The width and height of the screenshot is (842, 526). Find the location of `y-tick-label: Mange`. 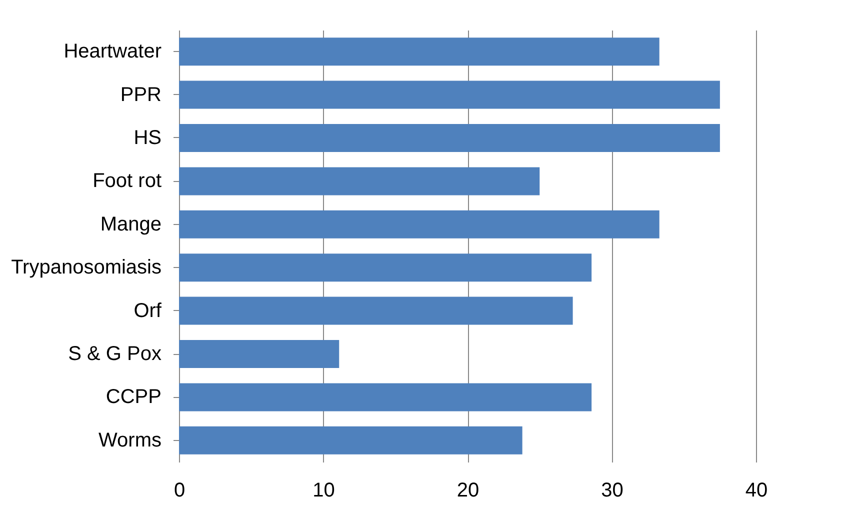

y-tick-label: Mange is located at coordinates (131, 224).